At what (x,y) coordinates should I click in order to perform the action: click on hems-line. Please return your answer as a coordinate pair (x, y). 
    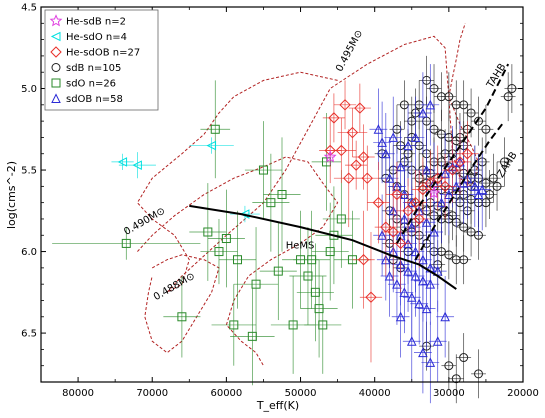
    Looking at the image, I should click on (323, 247).